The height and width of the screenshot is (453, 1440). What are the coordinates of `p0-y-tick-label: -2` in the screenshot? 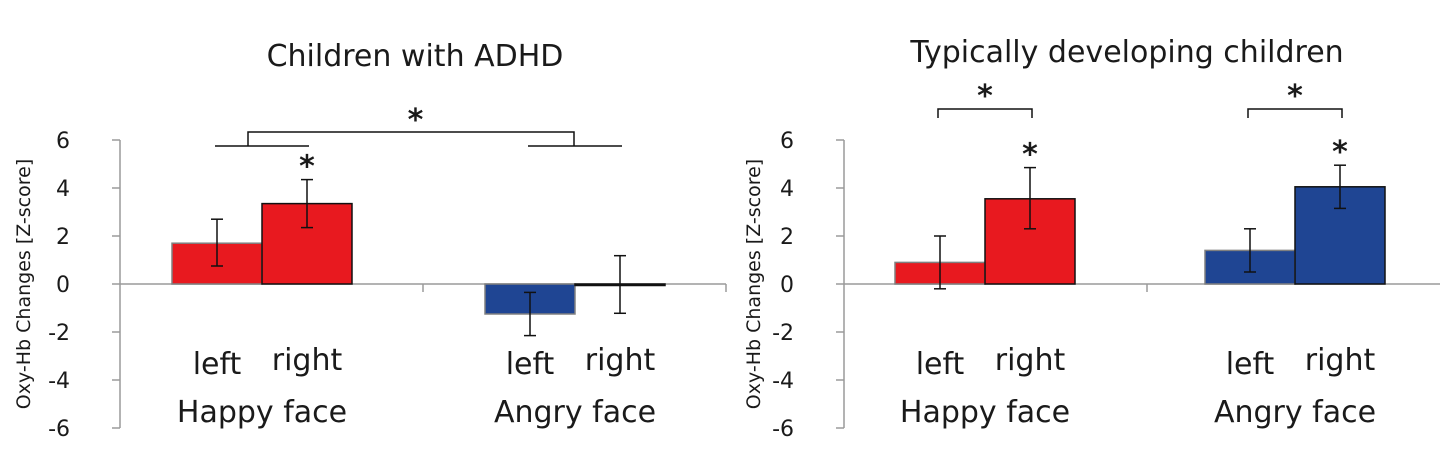 It's located at (59, 333).